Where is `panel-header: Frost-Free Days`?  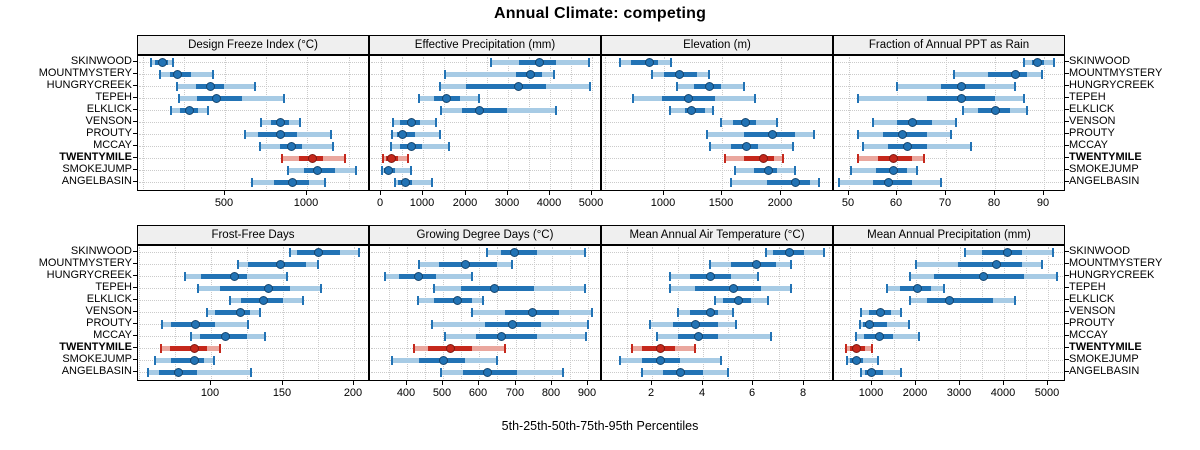 panel-header: Frost-Free Days is located at coordinates (253, 235).